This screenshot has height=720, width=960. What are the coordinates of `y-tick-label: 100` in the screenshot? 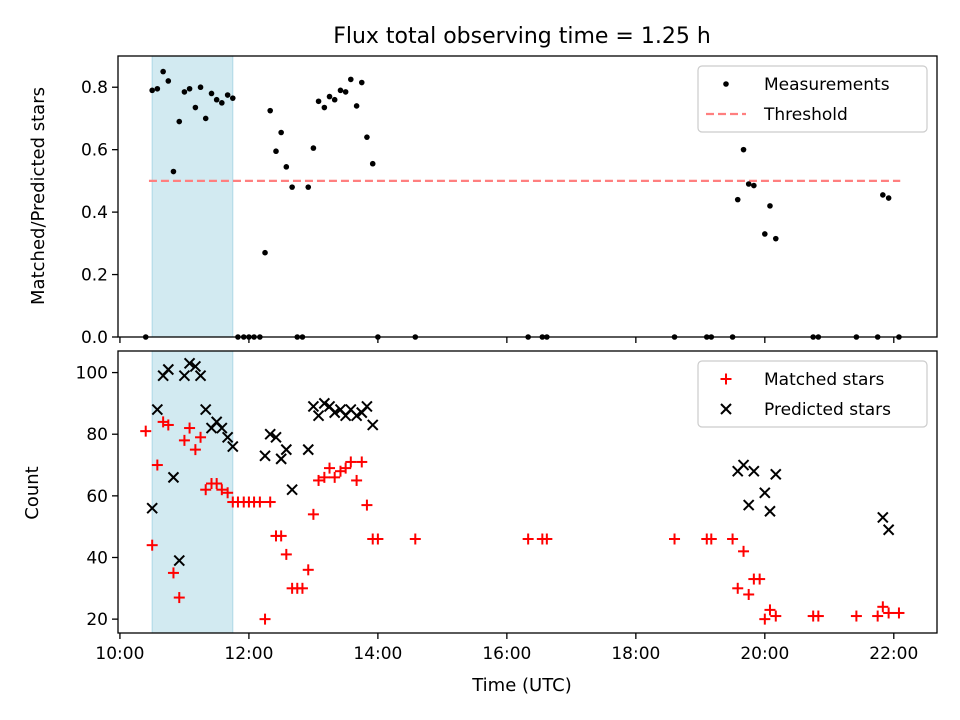 It's located at (92, 374).